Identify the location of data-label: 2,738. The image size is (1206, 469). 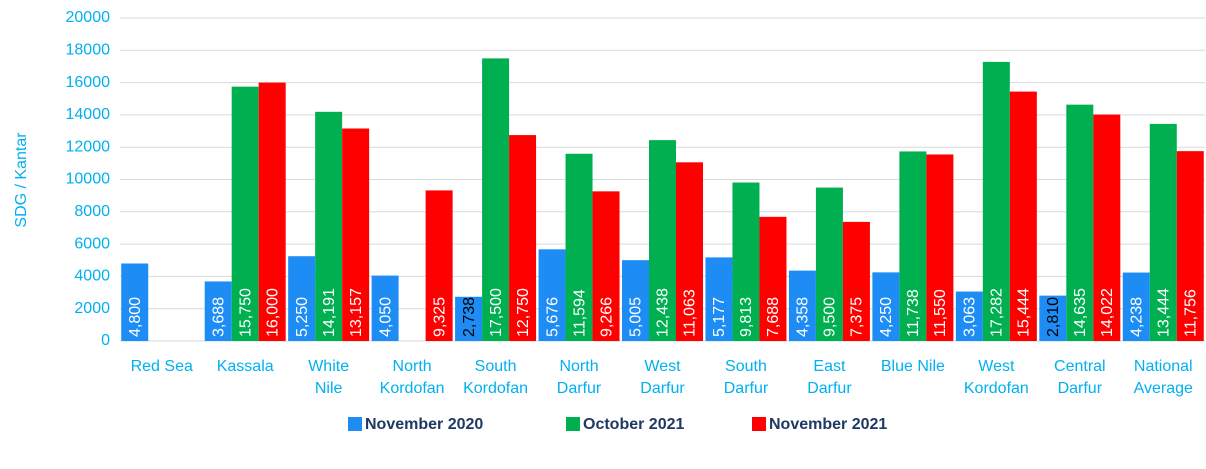
(469, 317).